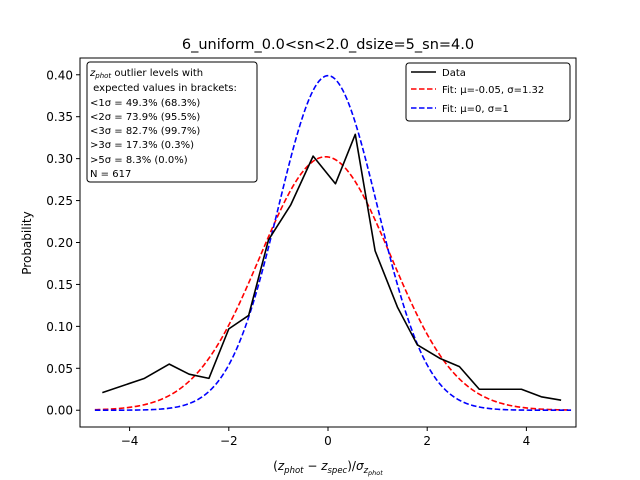  Describe the element at coordinates (59, 117) in the screenshot. I see `y-tick-label: 0.35` at that location.